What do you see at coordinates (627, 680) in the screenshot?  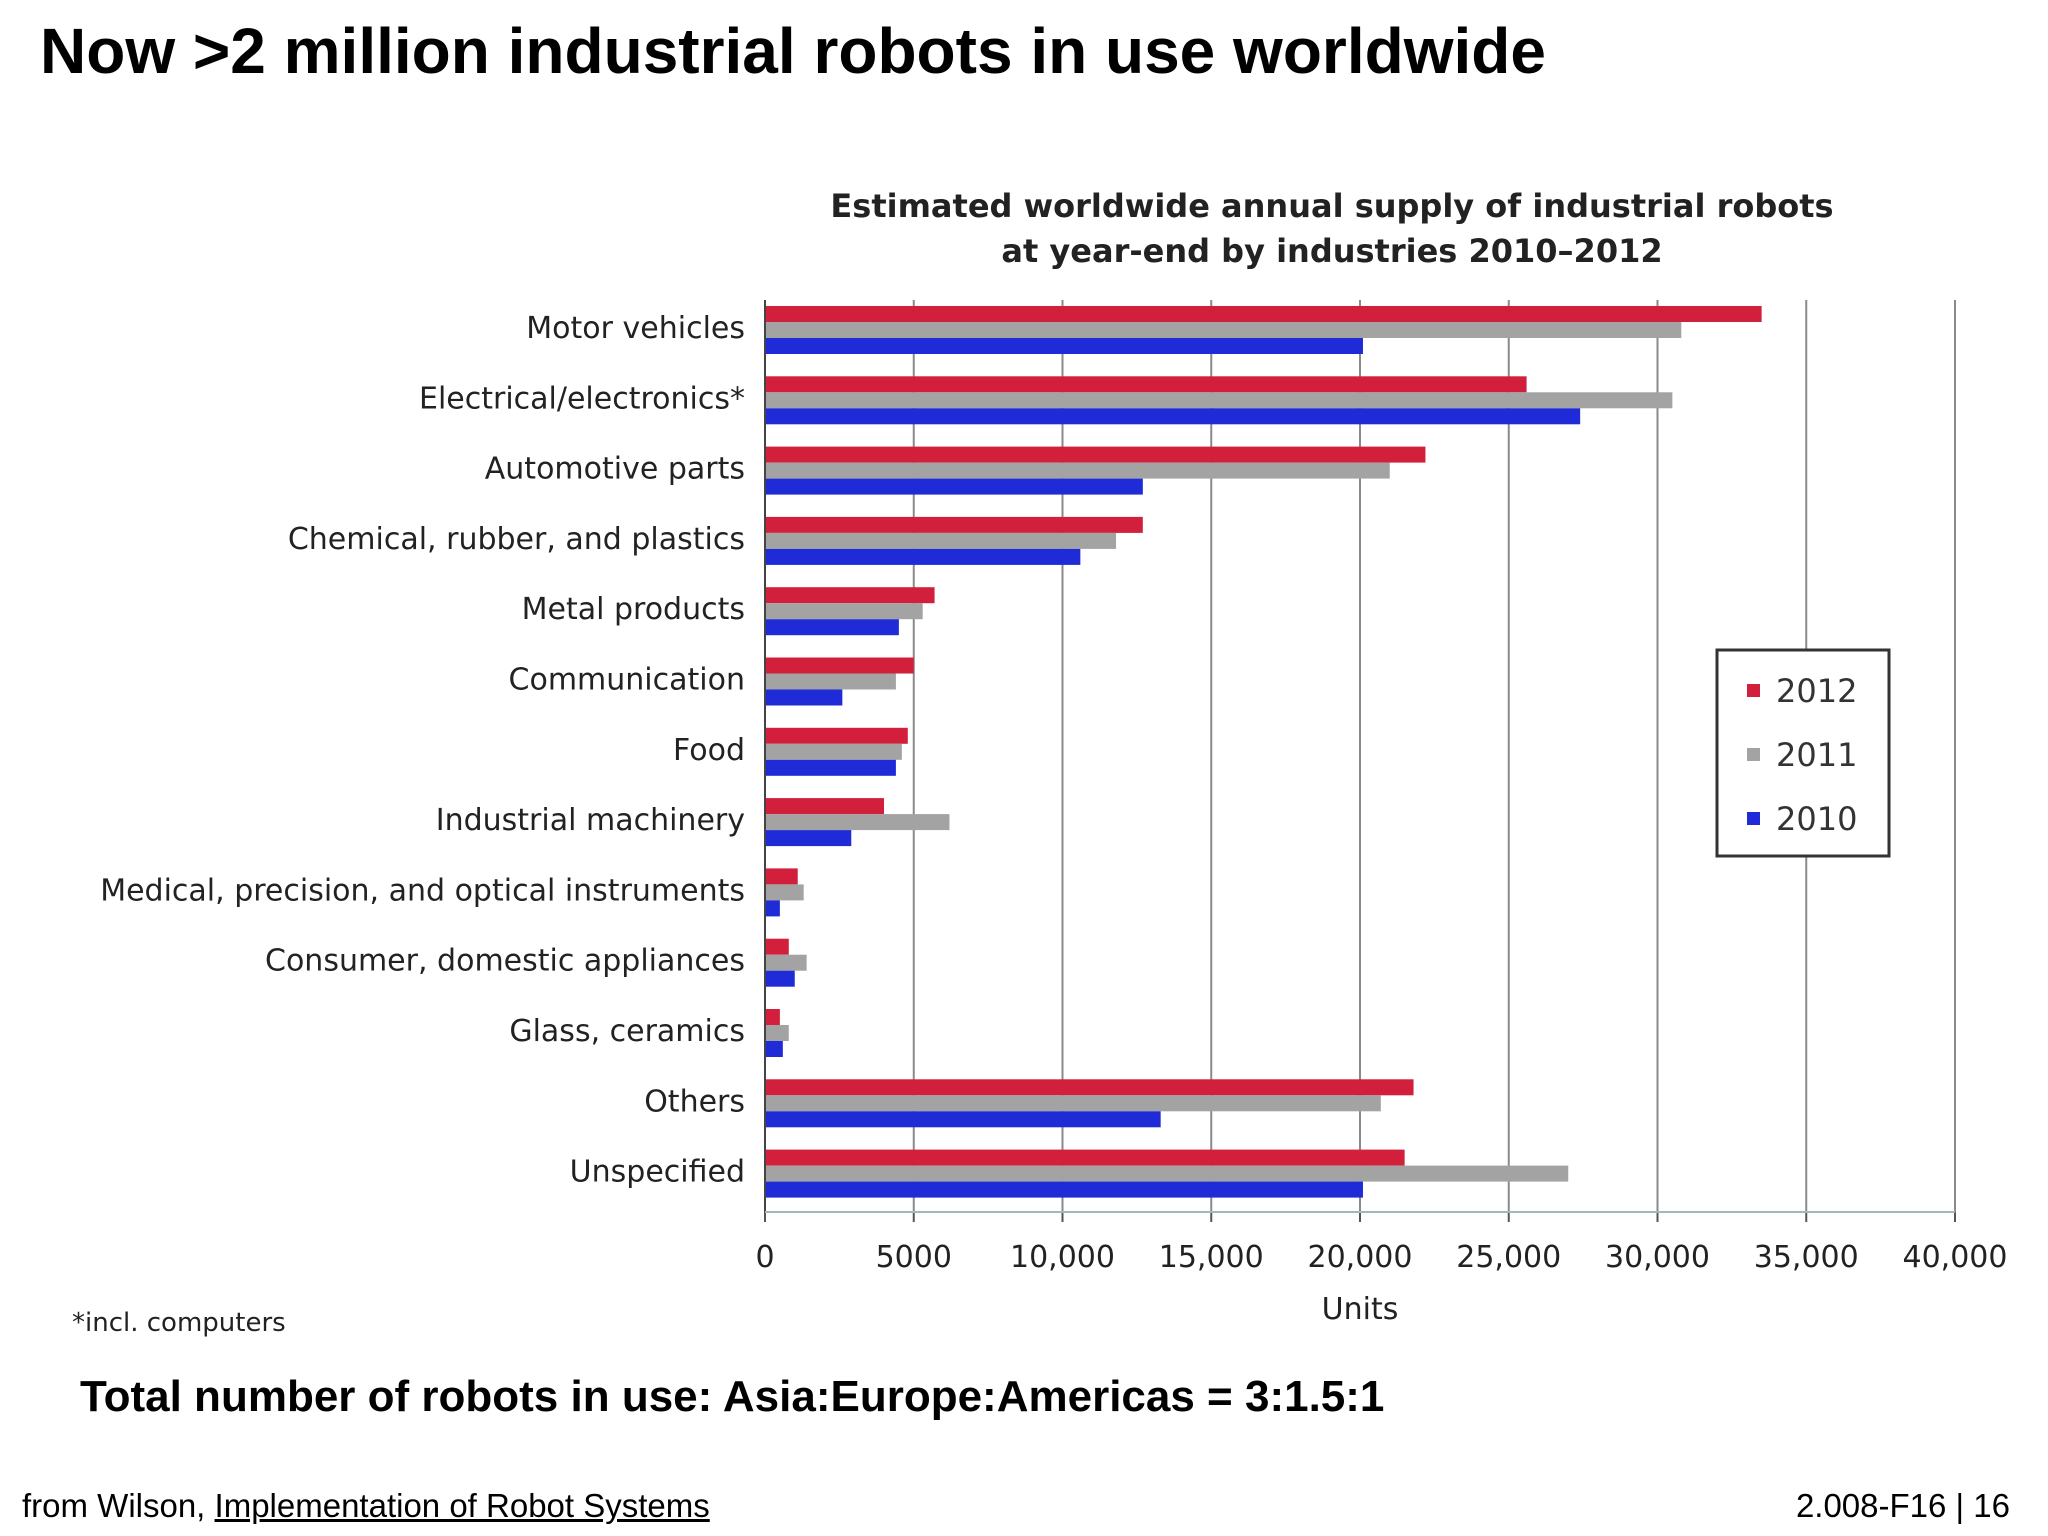 I see `category-label: Communication` at bounding box center [627, 680].